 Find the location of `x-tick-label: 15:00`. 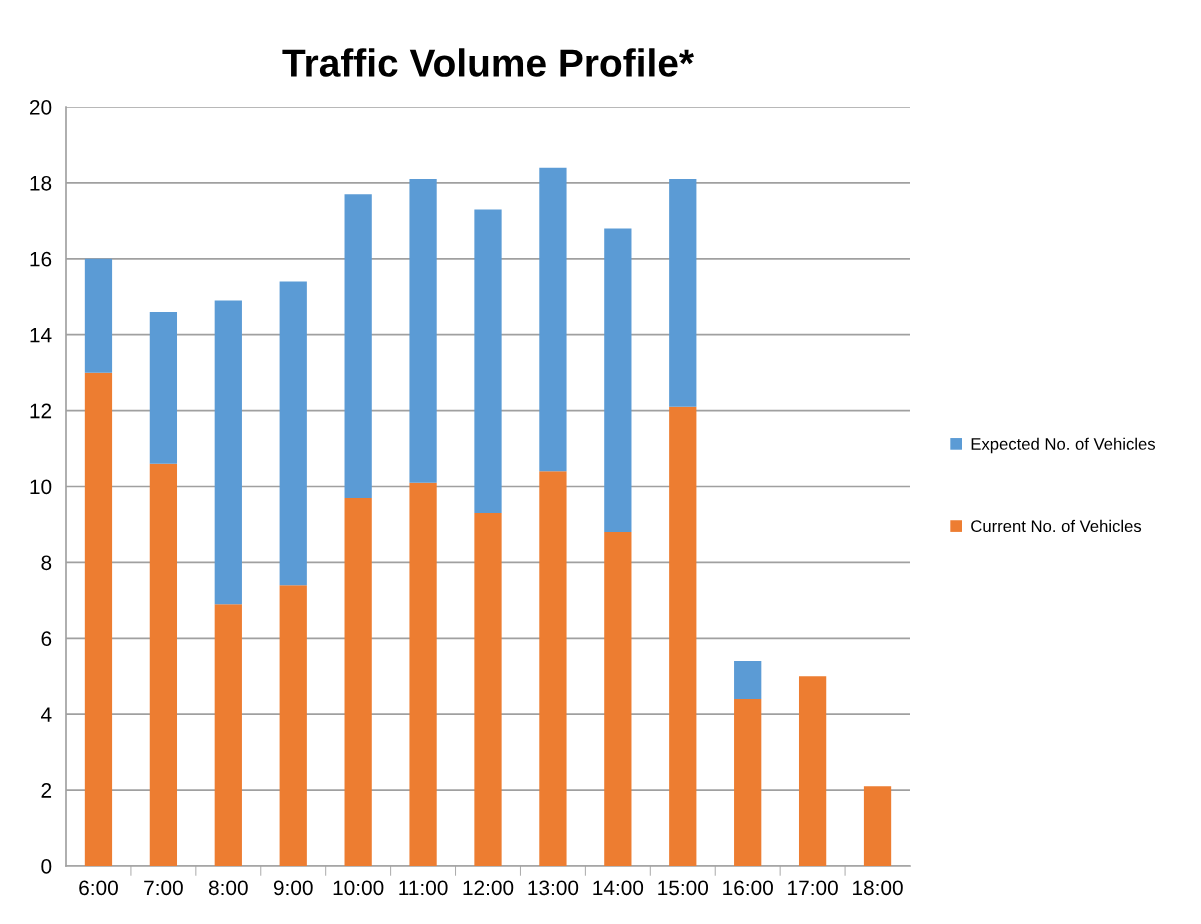

x-tick-label: 15:00 is located at coordinates (683, 888).